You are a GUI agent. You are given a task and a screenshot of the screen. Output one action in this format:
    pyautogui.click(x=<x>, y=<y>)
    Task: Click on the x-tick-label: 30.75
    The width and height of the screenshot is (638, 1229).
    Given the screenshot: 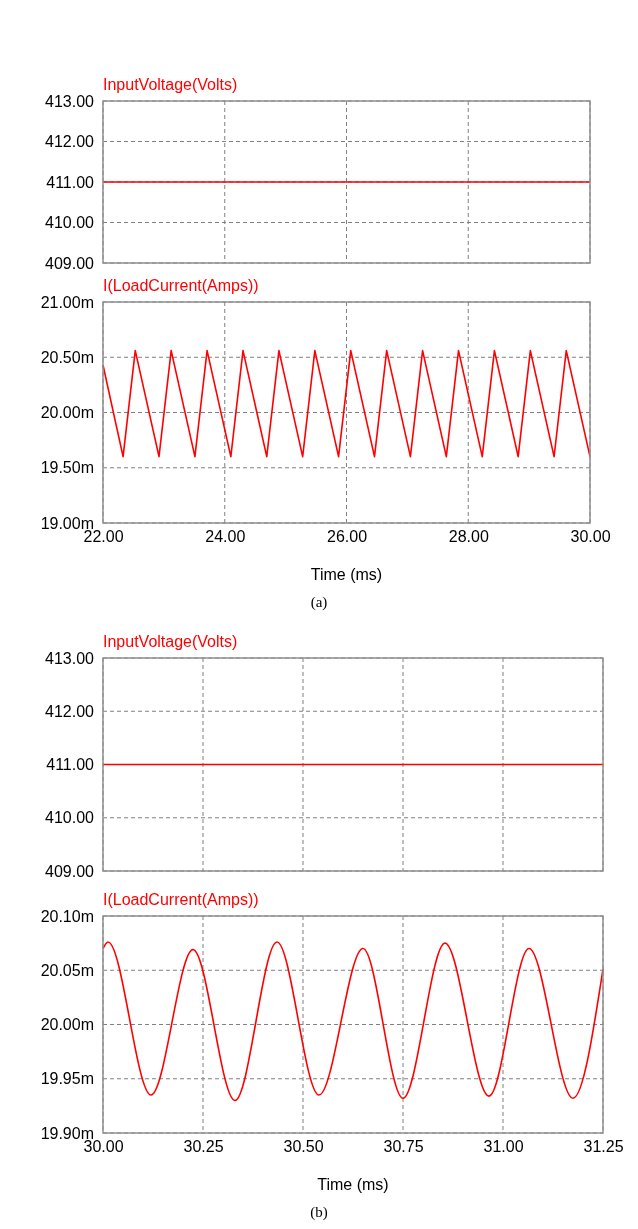 What is the action you would take?
    pyautogui.click(x=403, y=1147)
    